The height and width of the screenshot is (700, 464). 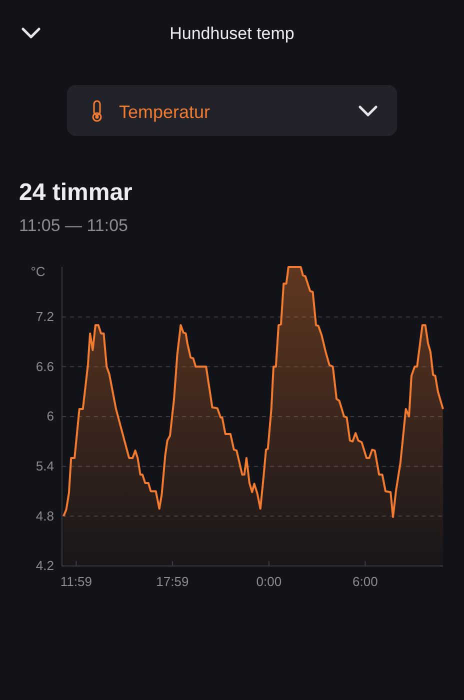 I want to click on y-axis-title: °C, so click(x=38, y=271).